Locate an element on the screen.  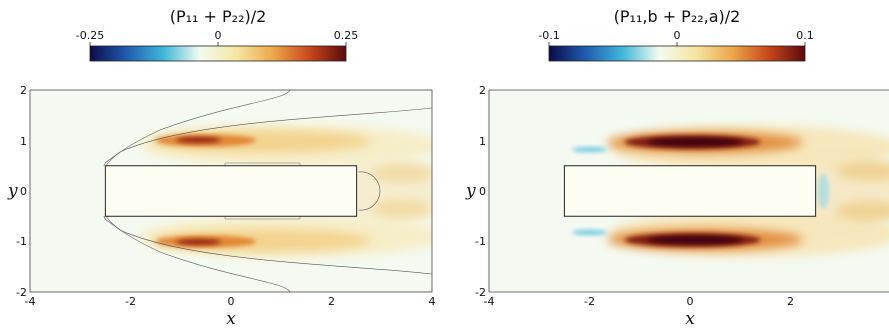
right-obstacle is located at coordinates (690, 191).